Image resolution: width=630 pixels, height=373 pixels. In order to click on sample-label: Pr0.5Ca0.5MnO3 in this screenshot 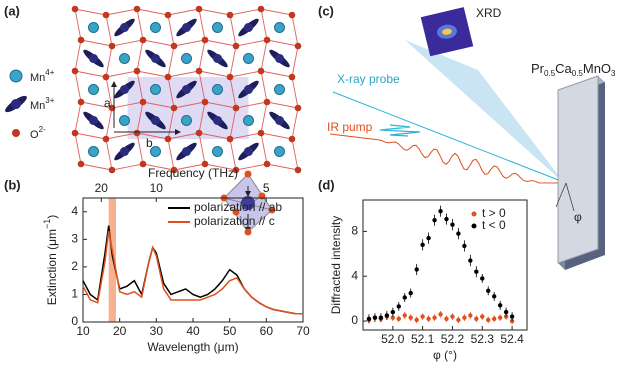, I will do `click(573, 69)`.